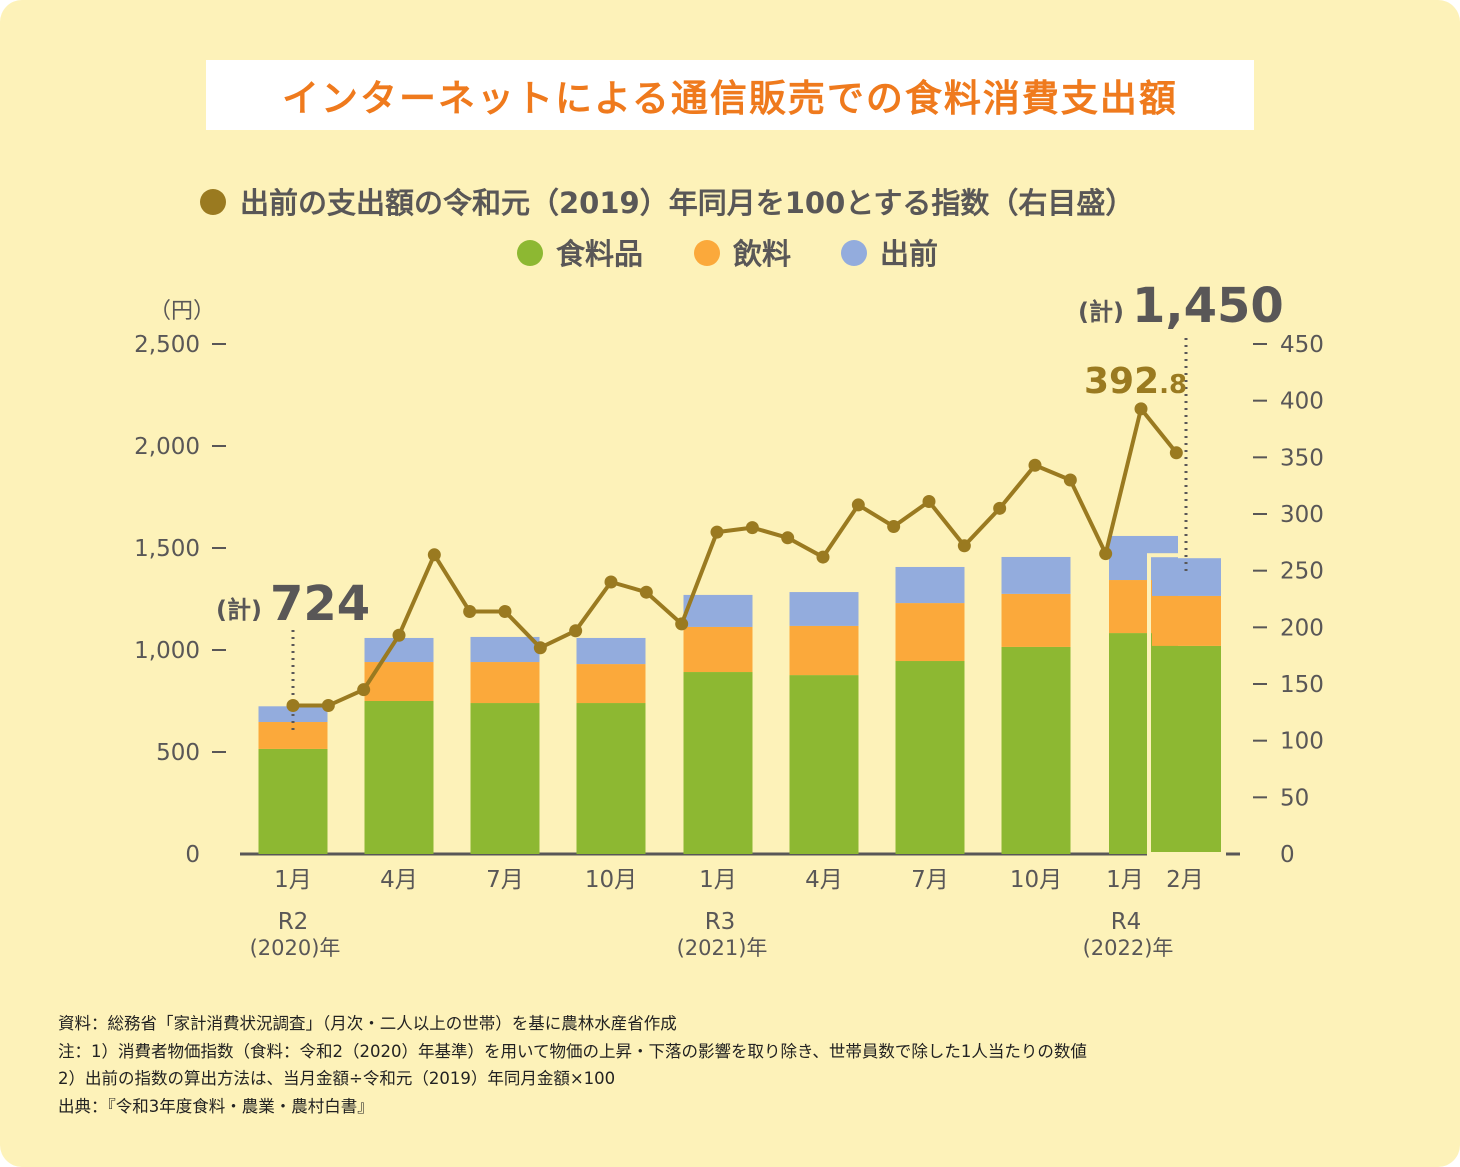 The image size is (1460, 1167). What do you see at coordinates (239, 610) in the screenshot?
I see `first-total-prefix: (計)` at bounding box center [239, 610].